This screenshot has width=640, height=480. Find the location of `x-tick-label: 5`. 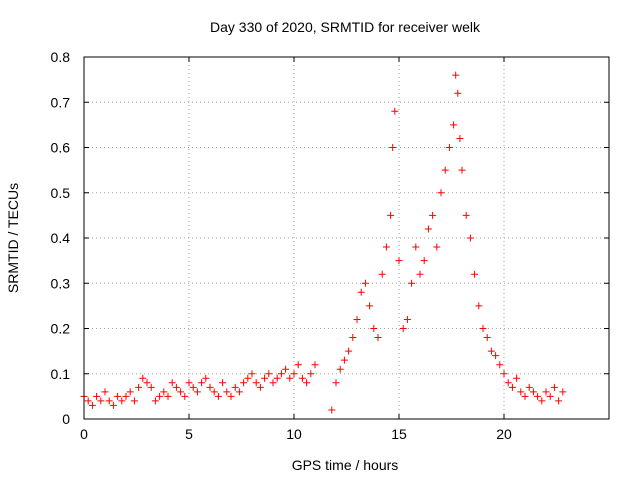

x-tick-label: 5 is located at coordinates (189, 434).